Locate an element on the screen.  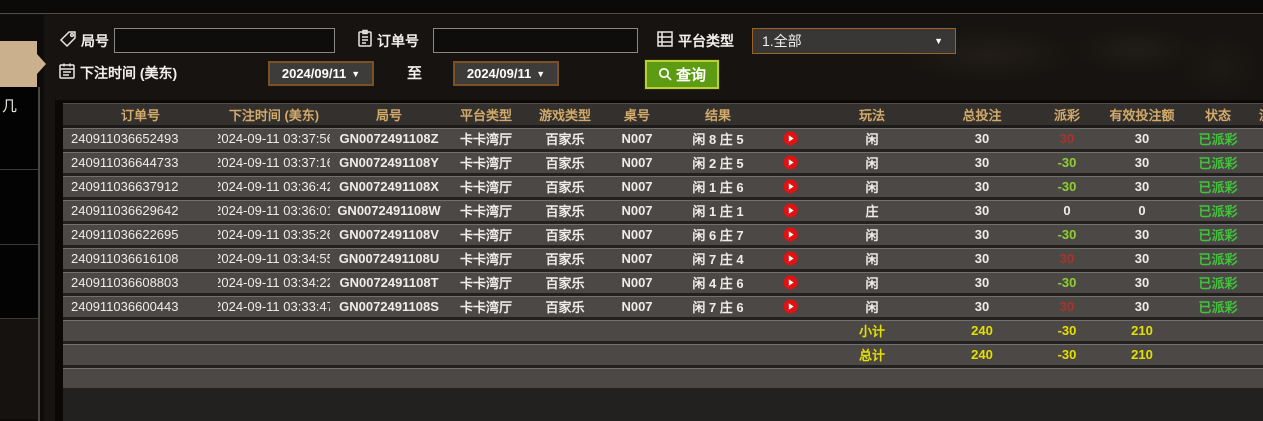
date-from-picker: 2024/09/11 ▼ is located at coordinates (321, 73).